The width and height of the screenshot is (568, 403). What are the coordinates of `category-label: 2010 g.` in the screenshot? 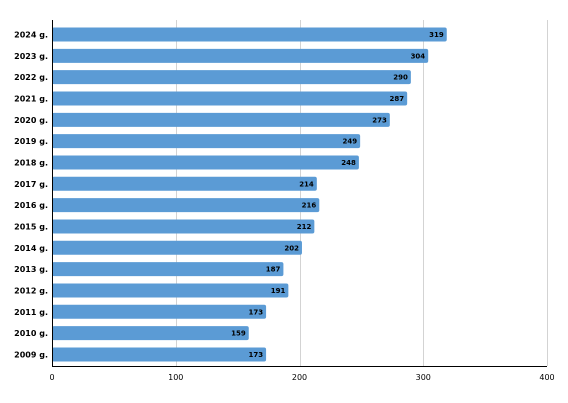 It's located at (31, 333).